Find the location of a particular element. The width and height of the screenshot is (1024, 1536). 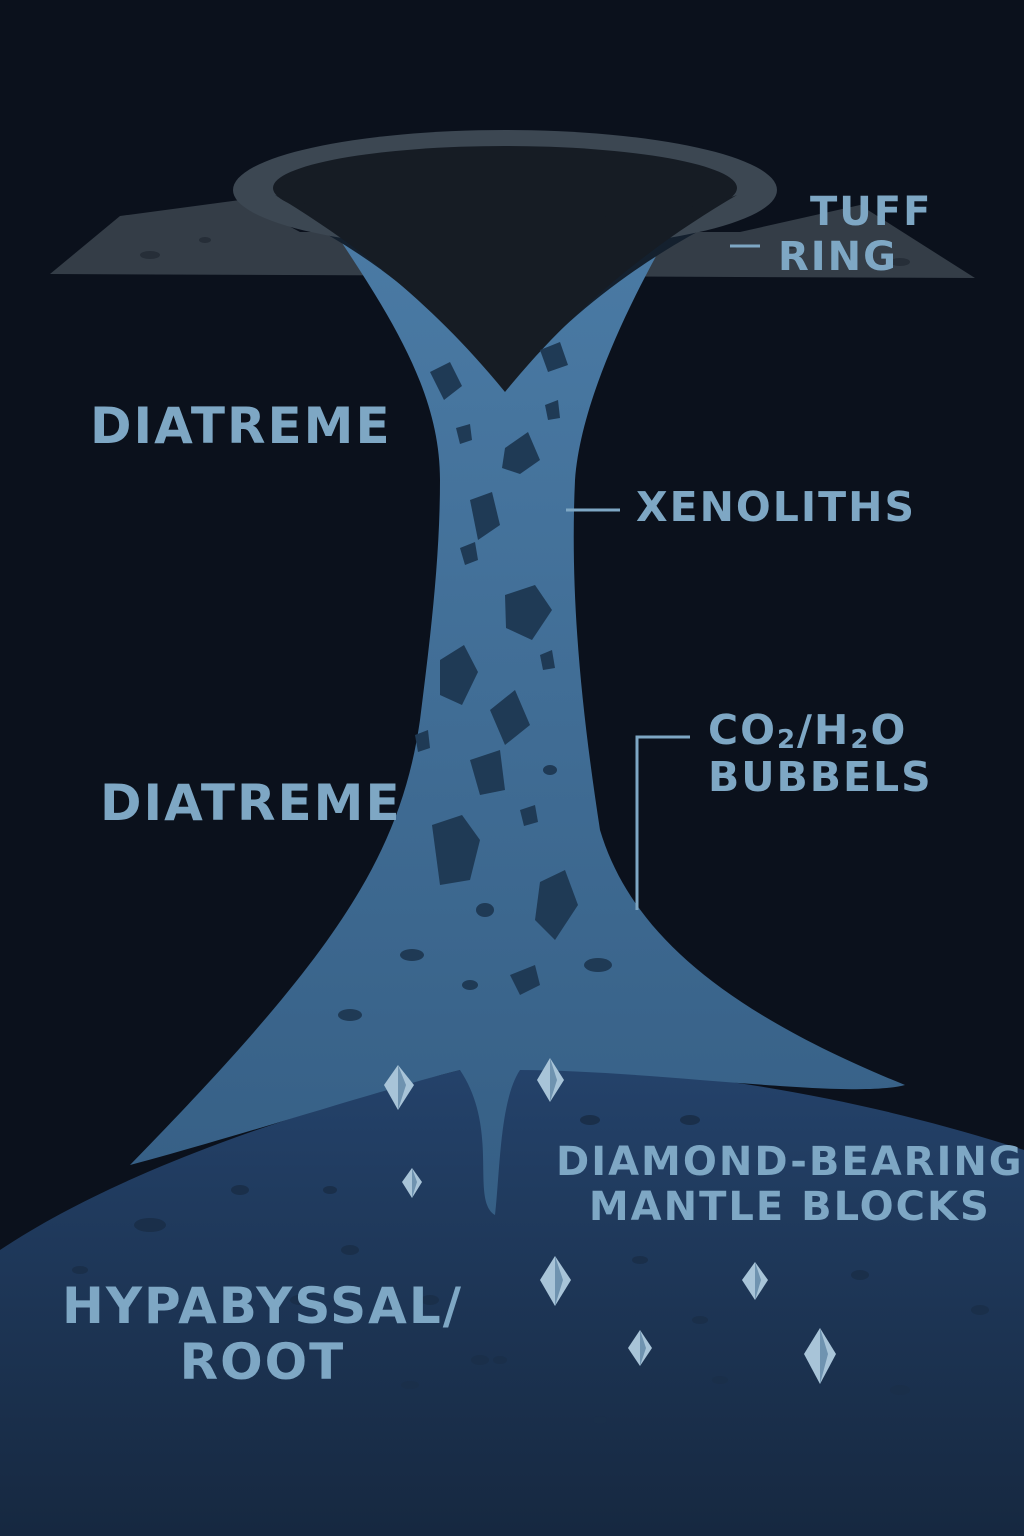

bubbles-line2: BUBBELS is located at coordinates (820, 777).